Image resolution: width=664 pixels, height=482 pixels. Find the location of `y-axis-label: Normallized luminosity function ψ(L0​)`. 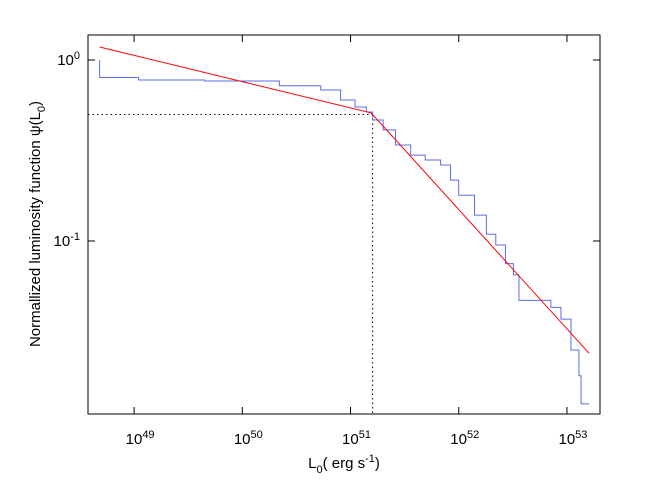

y-axis-label: Normallized luminosity function ψ(L0​) is located at coordinates (37, 224).